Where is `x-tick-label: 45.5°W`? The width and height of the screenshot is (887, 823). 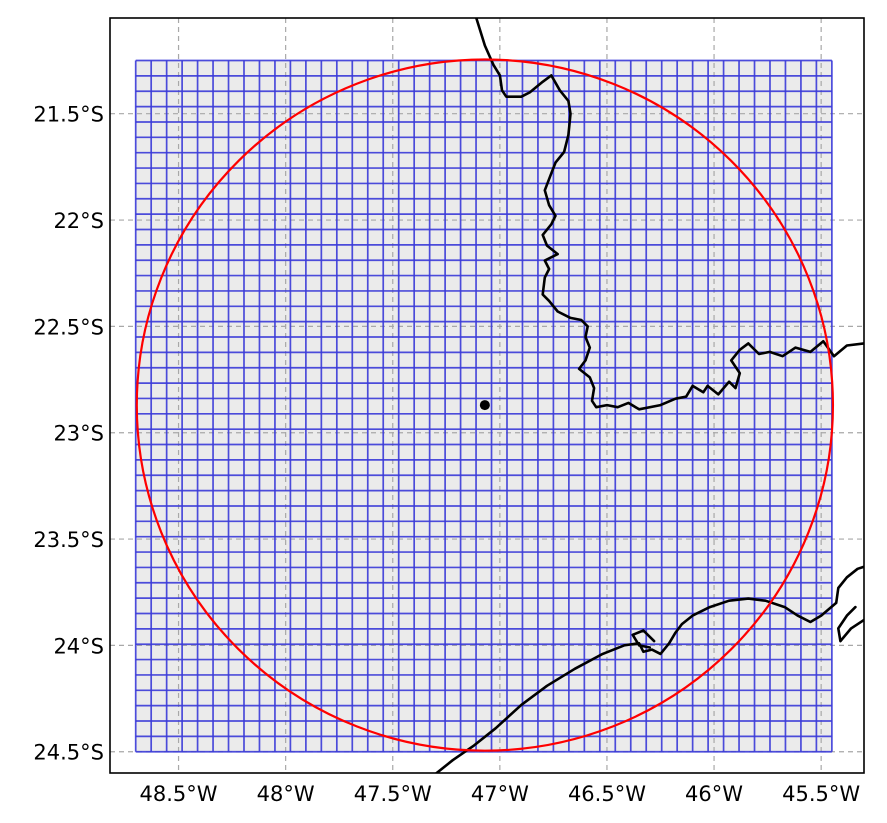 x-tick-label: 45.5°W is located at coordinates (821, 794).